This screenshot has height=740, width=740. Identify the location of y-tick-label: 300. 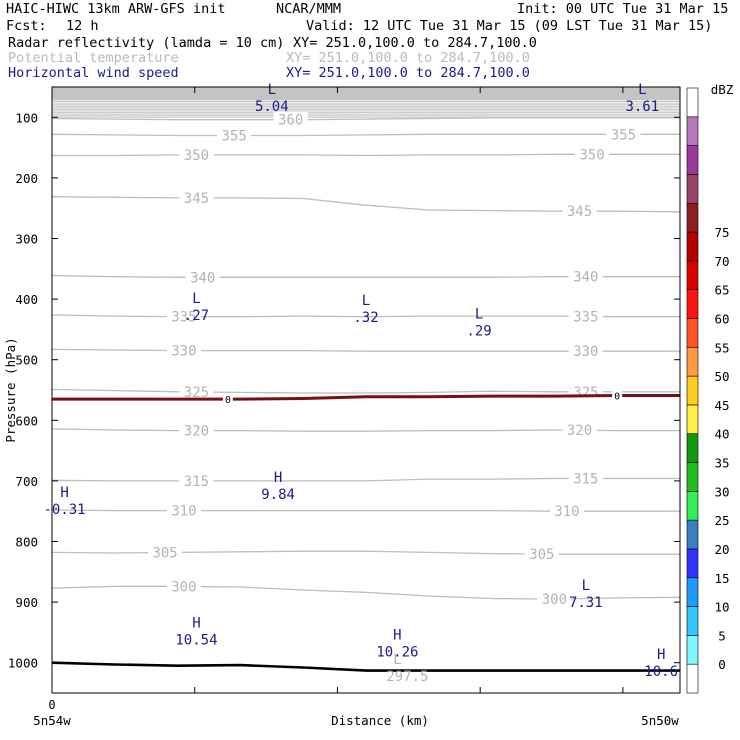
(26, 239).